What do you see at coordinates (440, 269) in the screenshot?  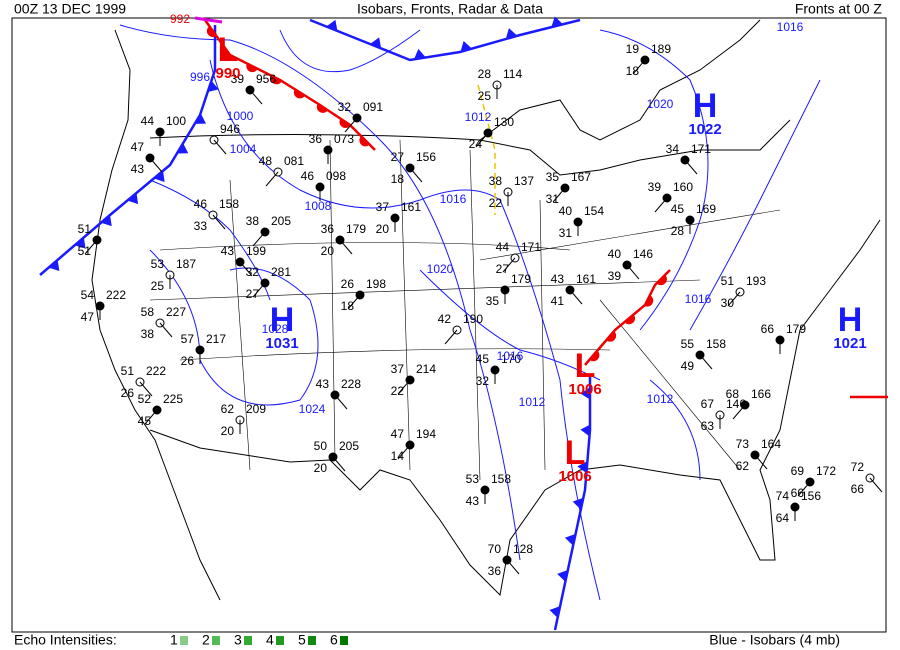 I see `isobar-label: 1020` at bounding box center [440, 269].